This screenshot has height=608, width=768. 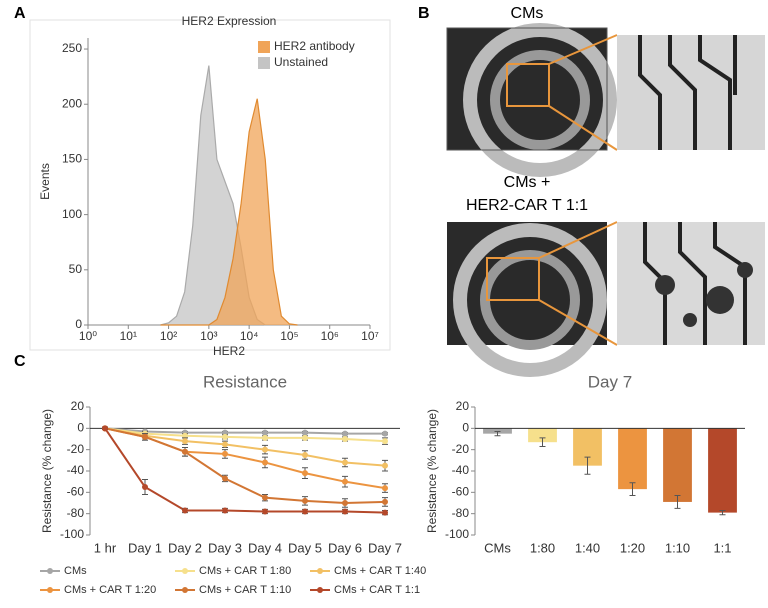 I want to click on chart-title: Resistance, so click(x=245, y=381).